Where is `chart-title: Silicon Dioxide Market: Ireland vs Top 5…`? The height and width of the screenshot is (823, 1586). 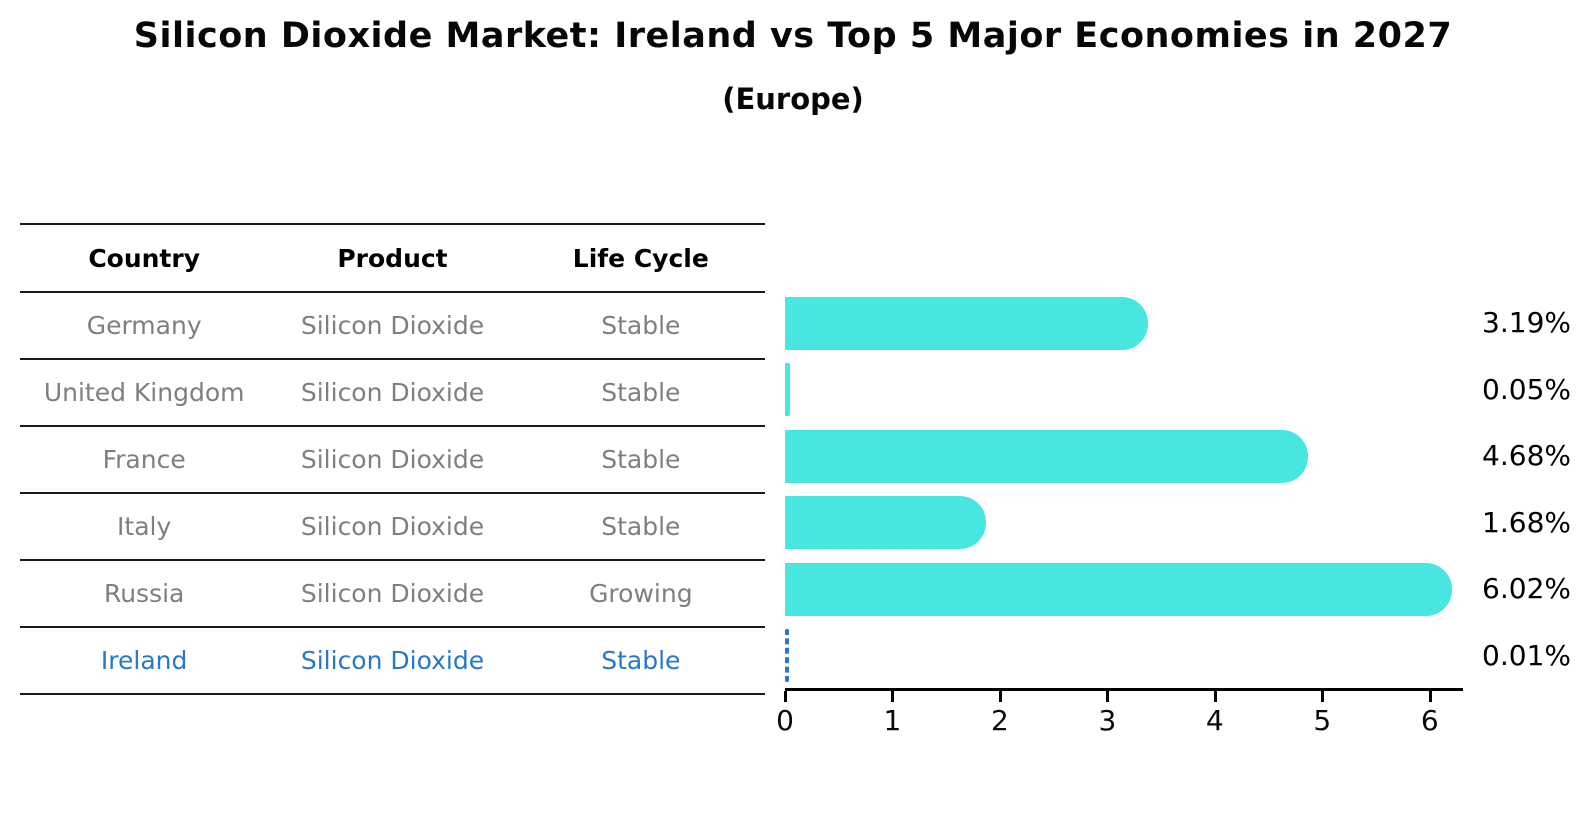 chart-title: Silicon Dioxide Market: Ireland vs Top 5… is located at coordinates (793, 36).